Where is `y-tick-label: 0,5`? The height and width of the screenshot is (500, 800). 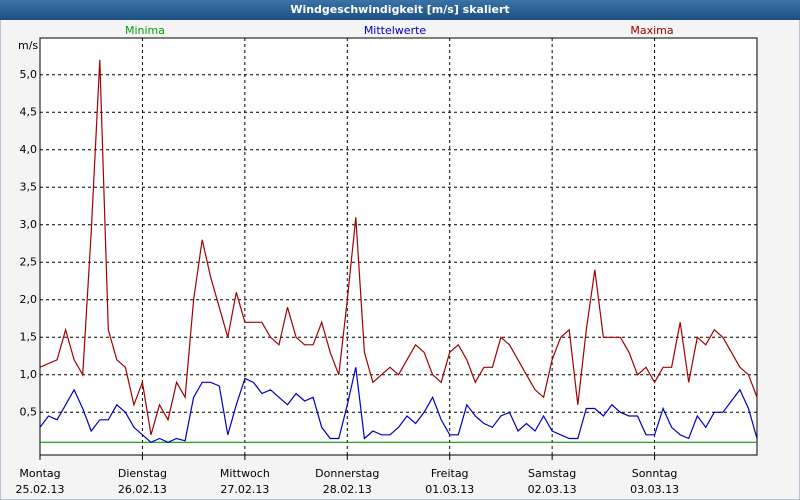
y-tick-label: 0,5 is located at coordinates (29, 411).